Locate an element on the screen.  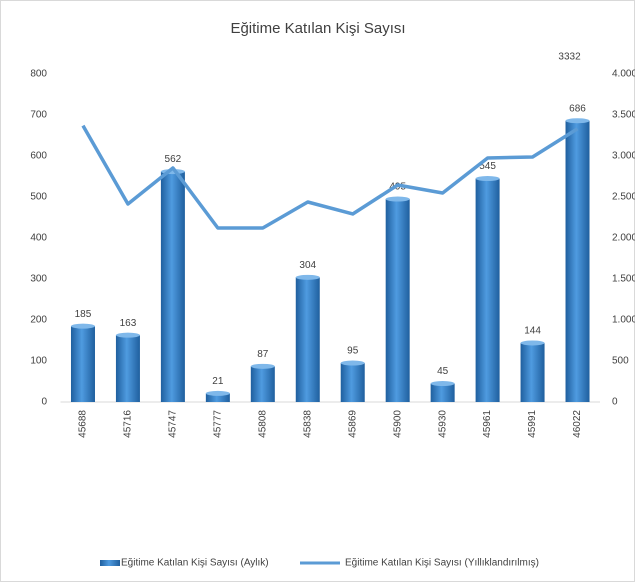
y-tick-label: 100 is located at coordinates (38, 361).